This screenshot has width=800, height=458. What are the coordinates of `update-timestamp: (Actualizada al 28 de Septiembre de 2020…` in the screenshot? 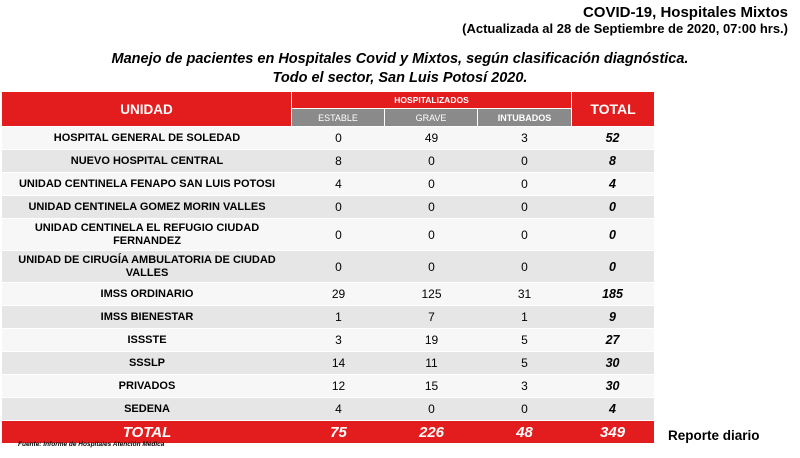 It's located at (625, 28).